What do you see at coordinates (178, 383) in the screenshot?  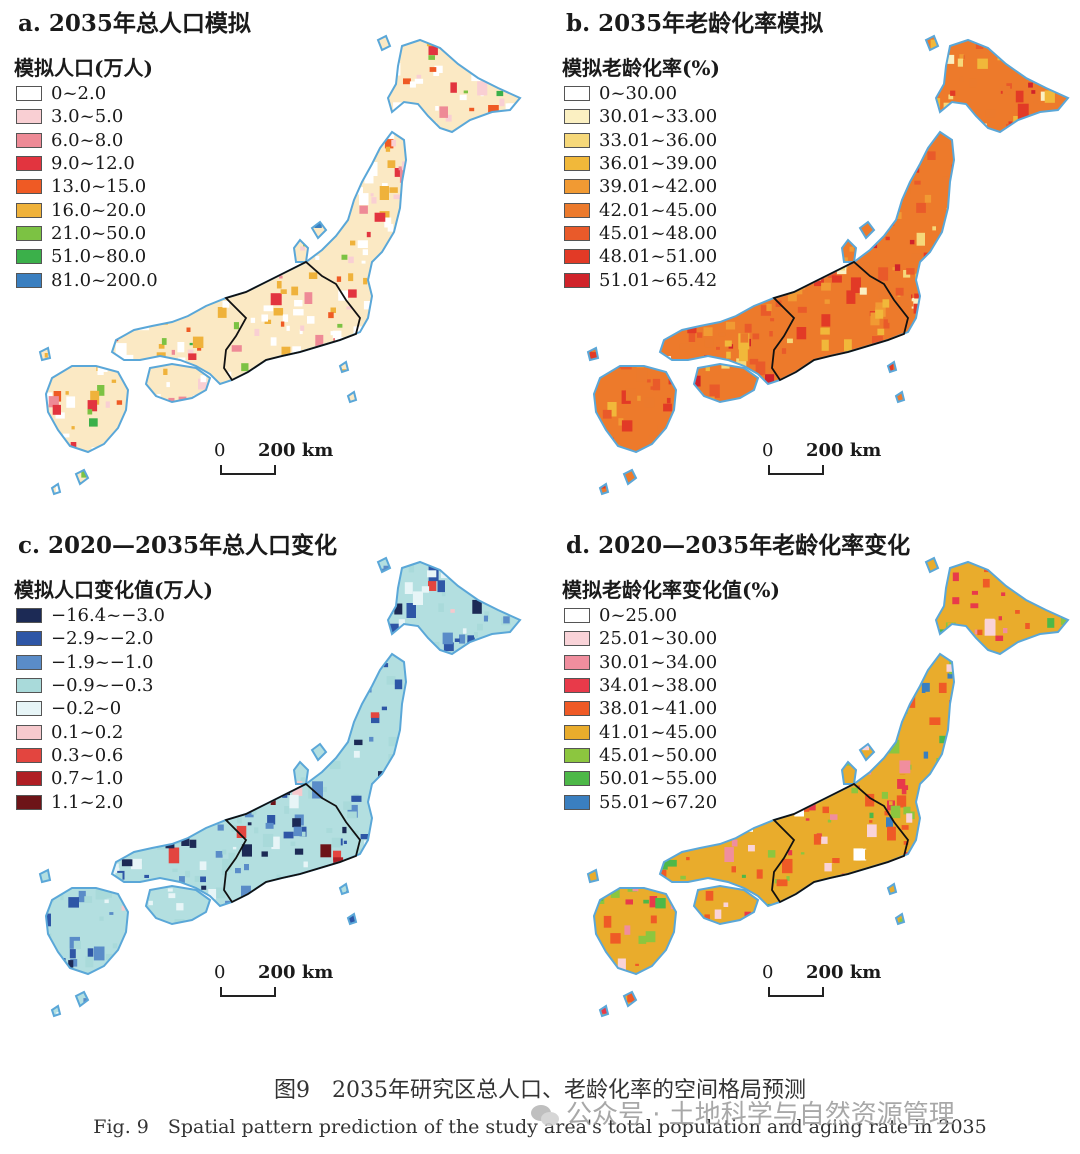 I see `region-shikoku` at bounding box center [178, 383].